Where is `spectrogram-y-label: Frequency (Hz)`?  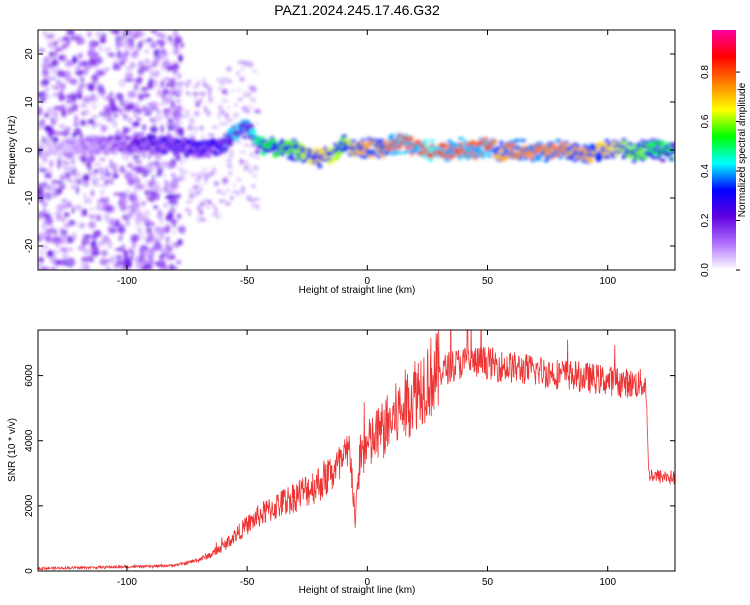 spectrogram-y-label: Frequency (Hz) is located at coordinates (12, 150).